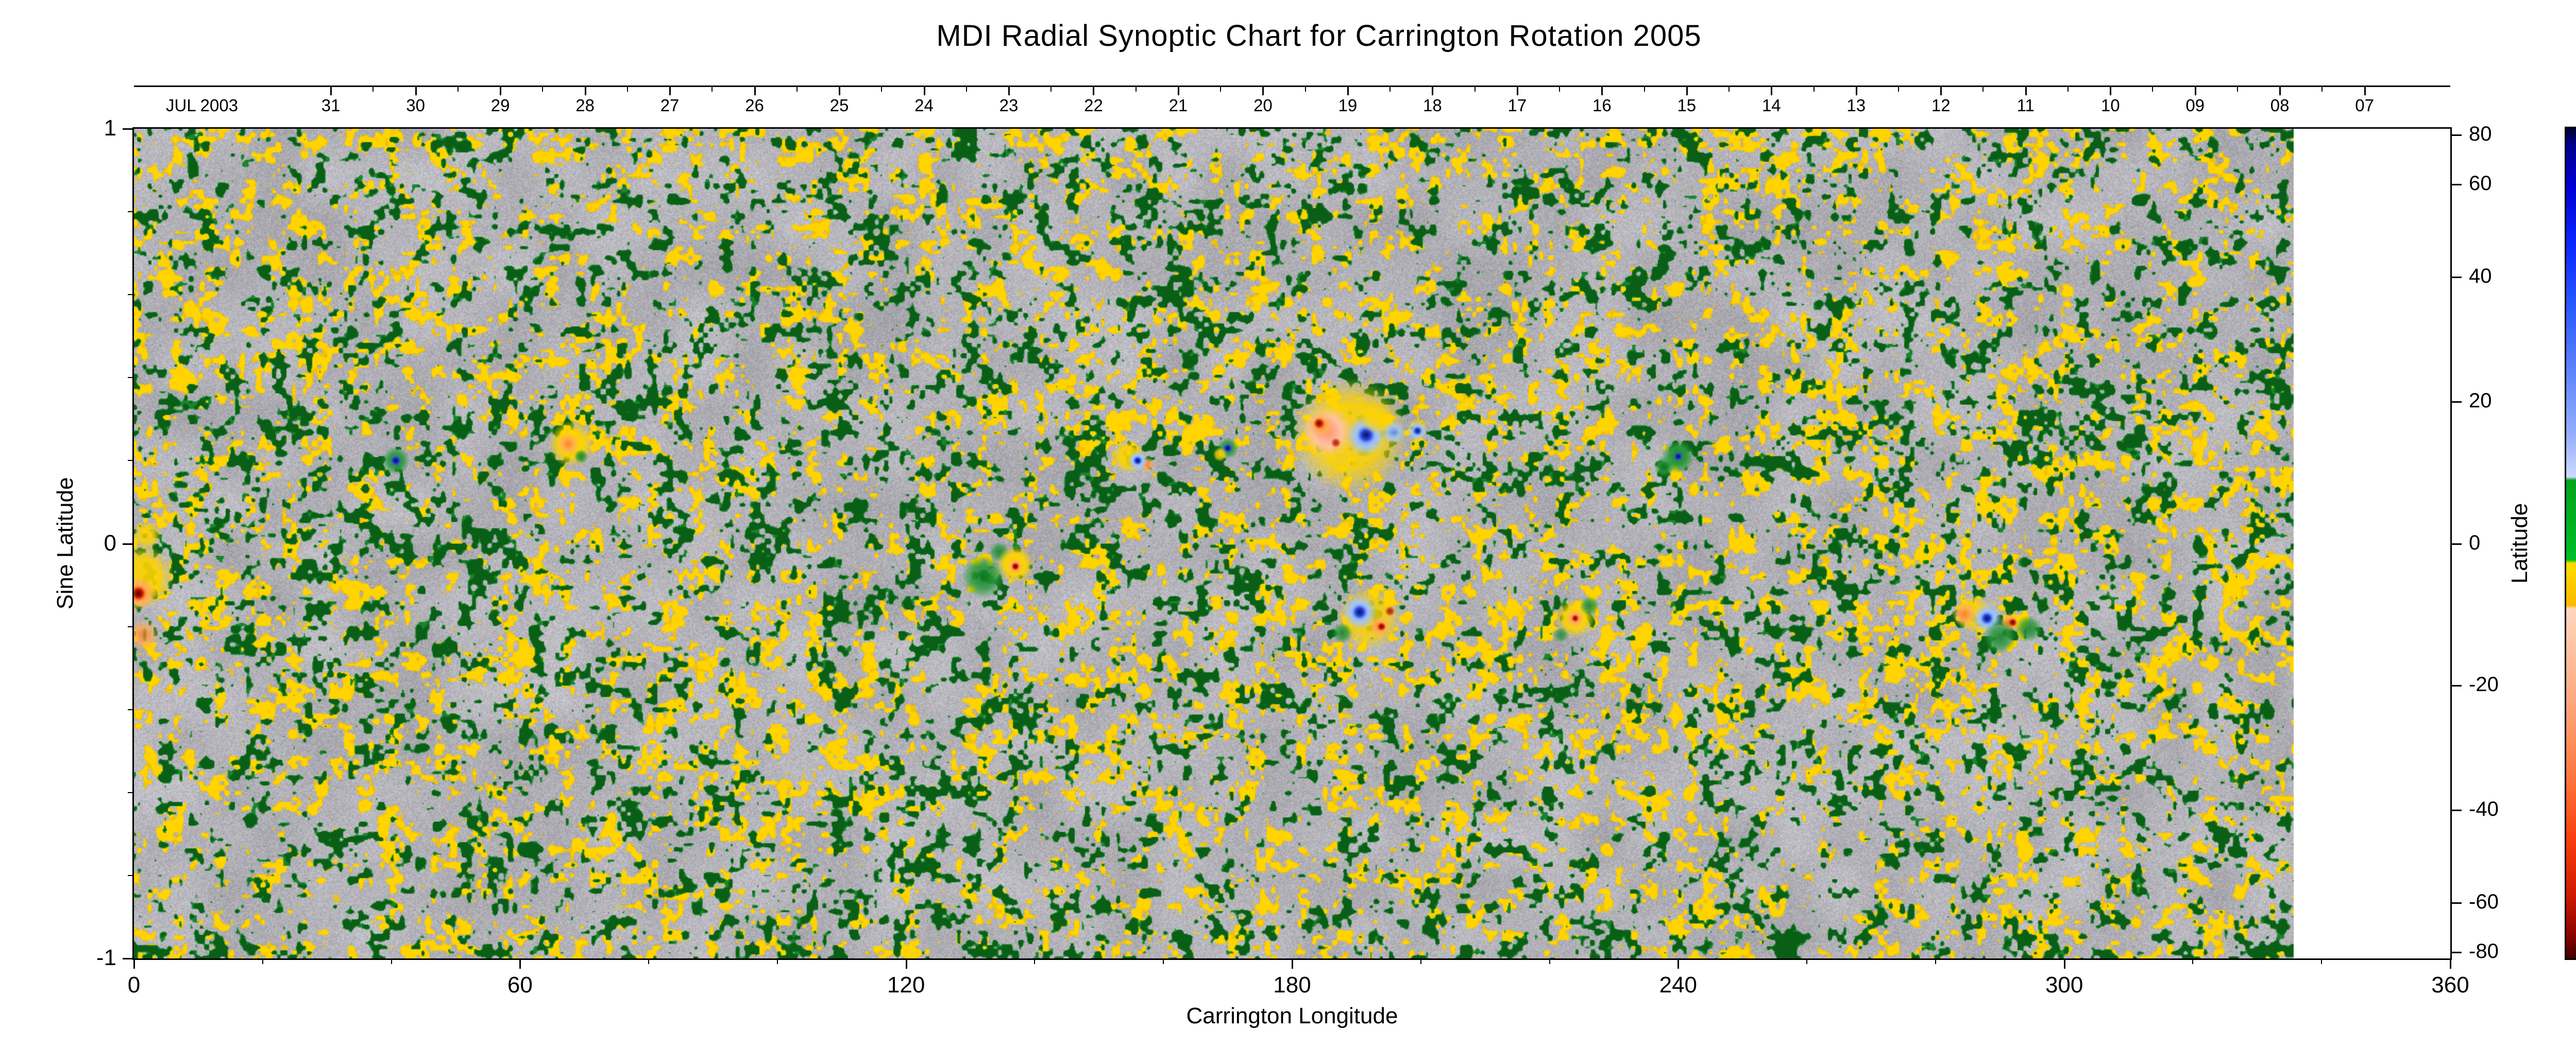  I want to click on y-right-tick-label: 40, so click(2480, 276).